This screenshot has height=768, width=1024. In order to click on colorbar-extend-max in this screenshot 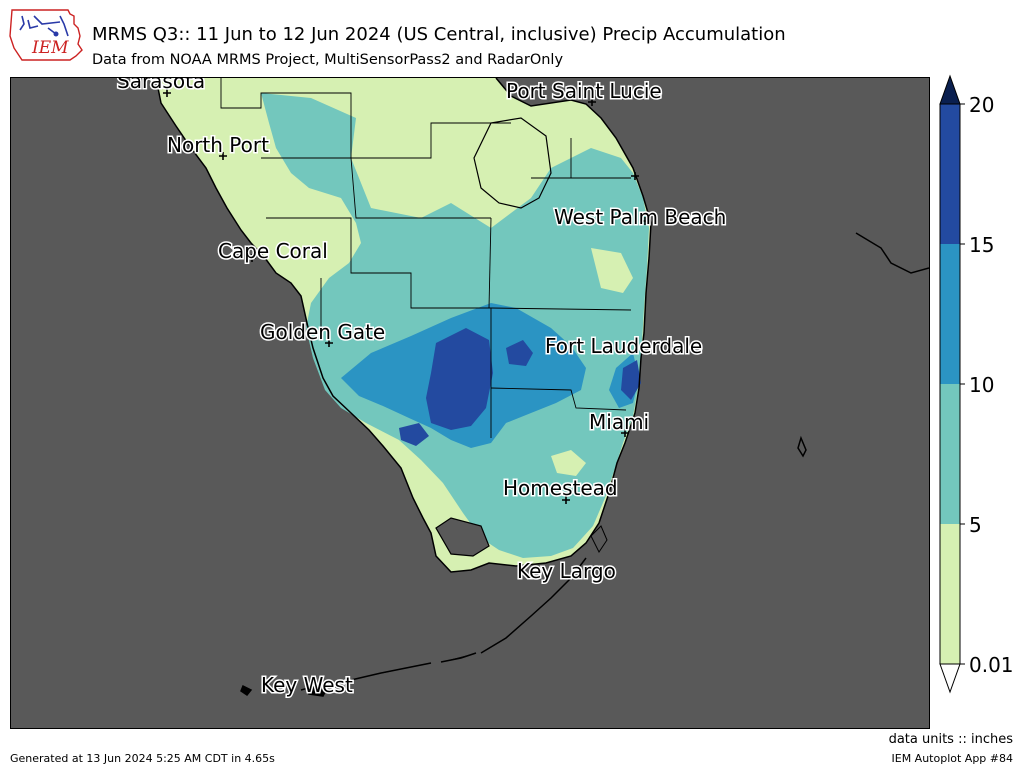, I will do `click(950, 89)`.